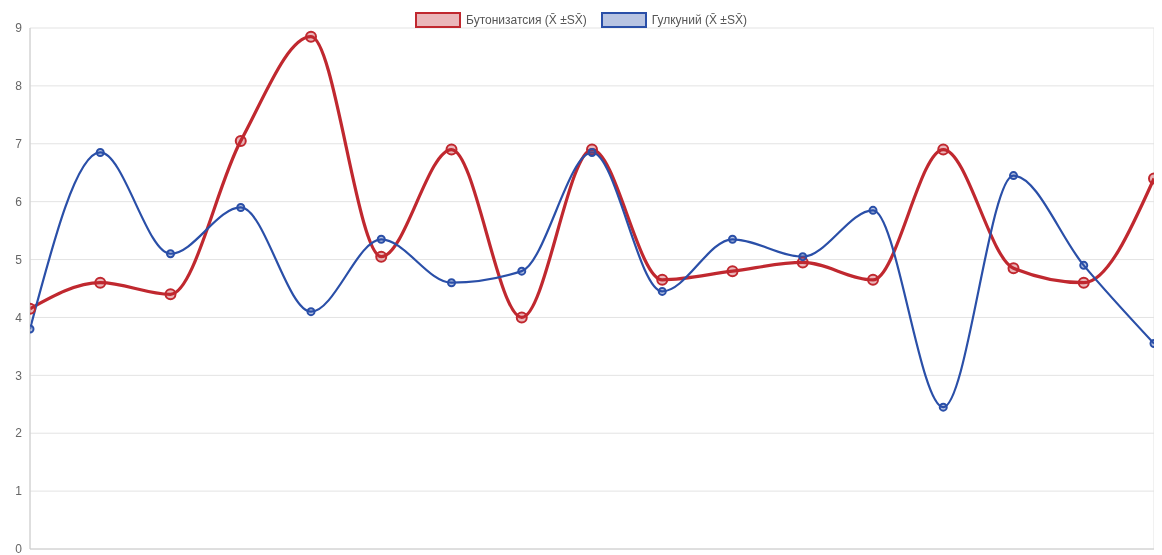  What do you see at coordinates (19, 317) in the screenshot?
I see `y-tick-label: 4` at bounding box center [19, 317].